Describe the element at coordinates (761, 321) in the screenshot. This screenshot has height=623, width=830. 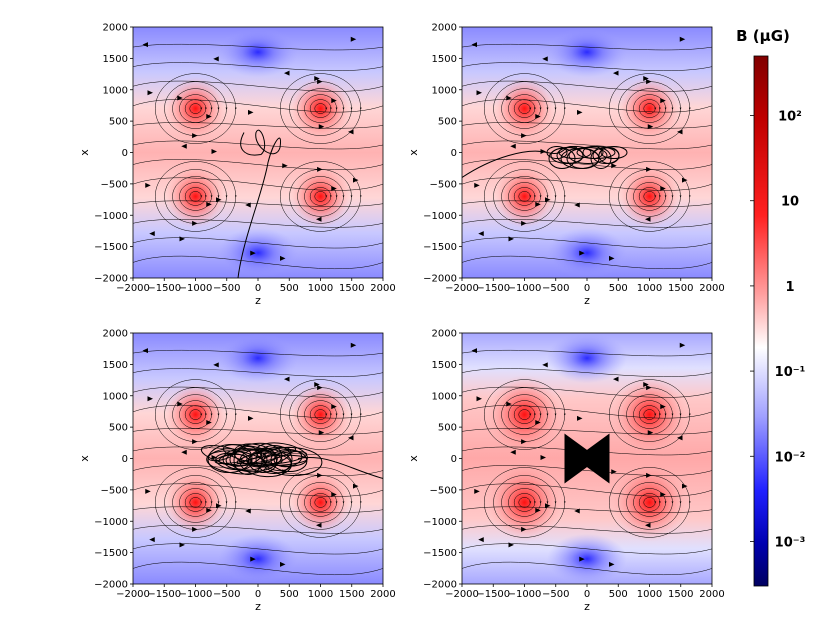
I see `colorbar-gradient` at that location.